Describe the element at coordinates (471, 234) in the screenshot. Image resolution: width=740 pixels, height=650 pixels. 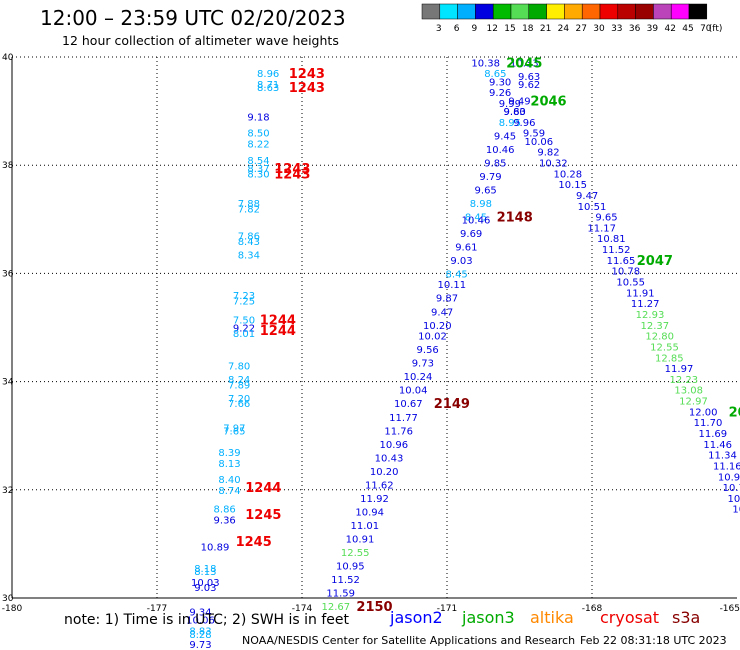
I see `wave-height-value: 9.69` at that location.